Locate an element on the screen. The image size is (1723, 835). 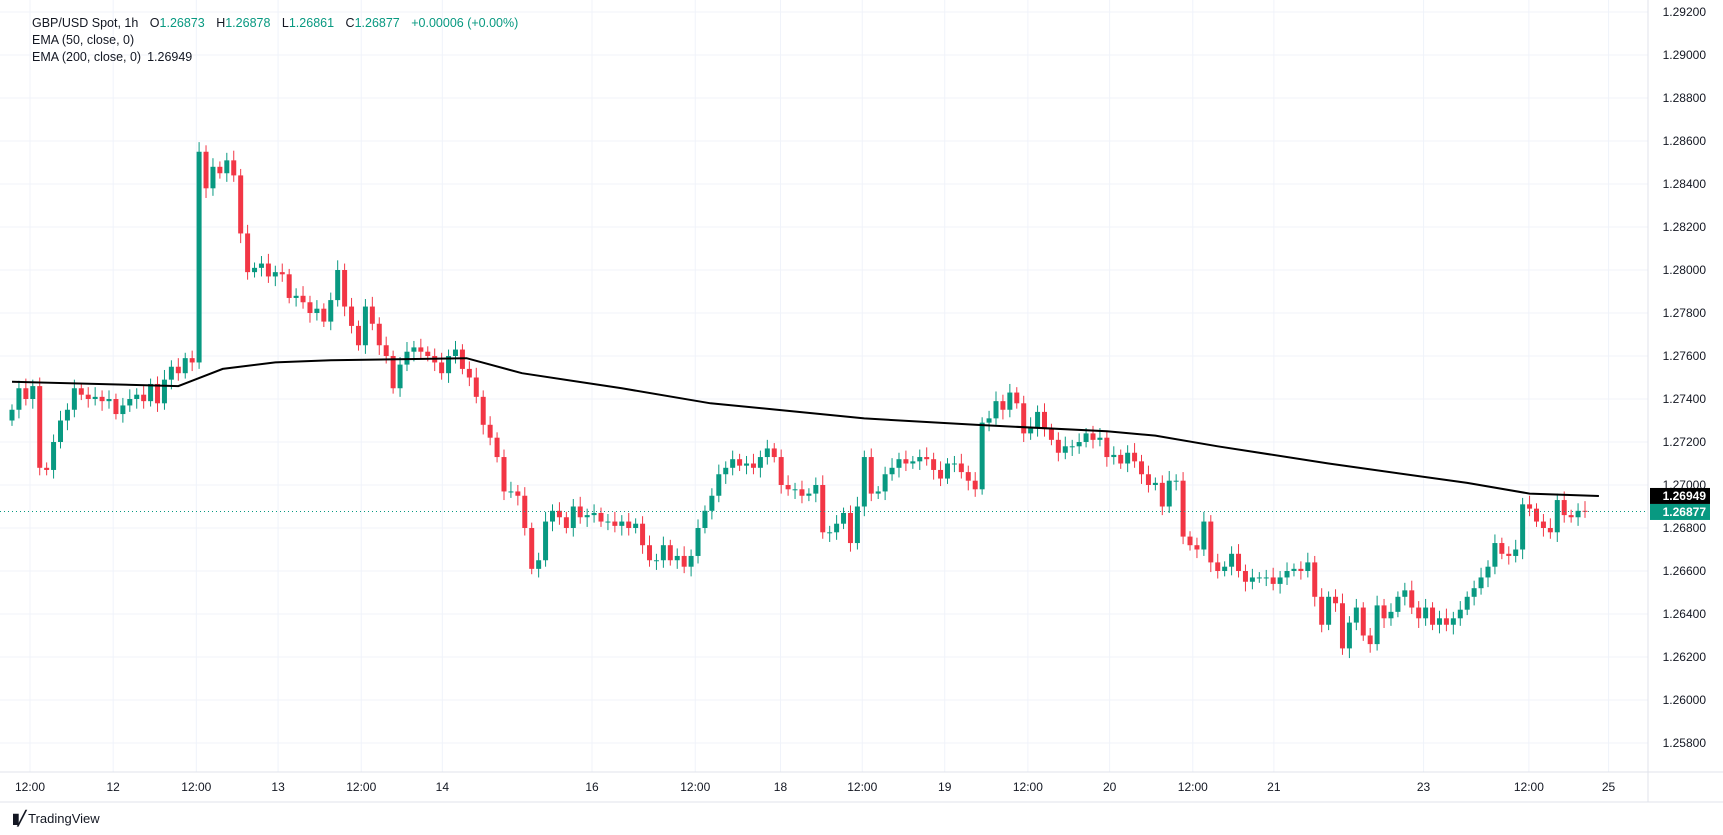
y-tick-label: 1.26400 is located at coordinates (1685, 614).